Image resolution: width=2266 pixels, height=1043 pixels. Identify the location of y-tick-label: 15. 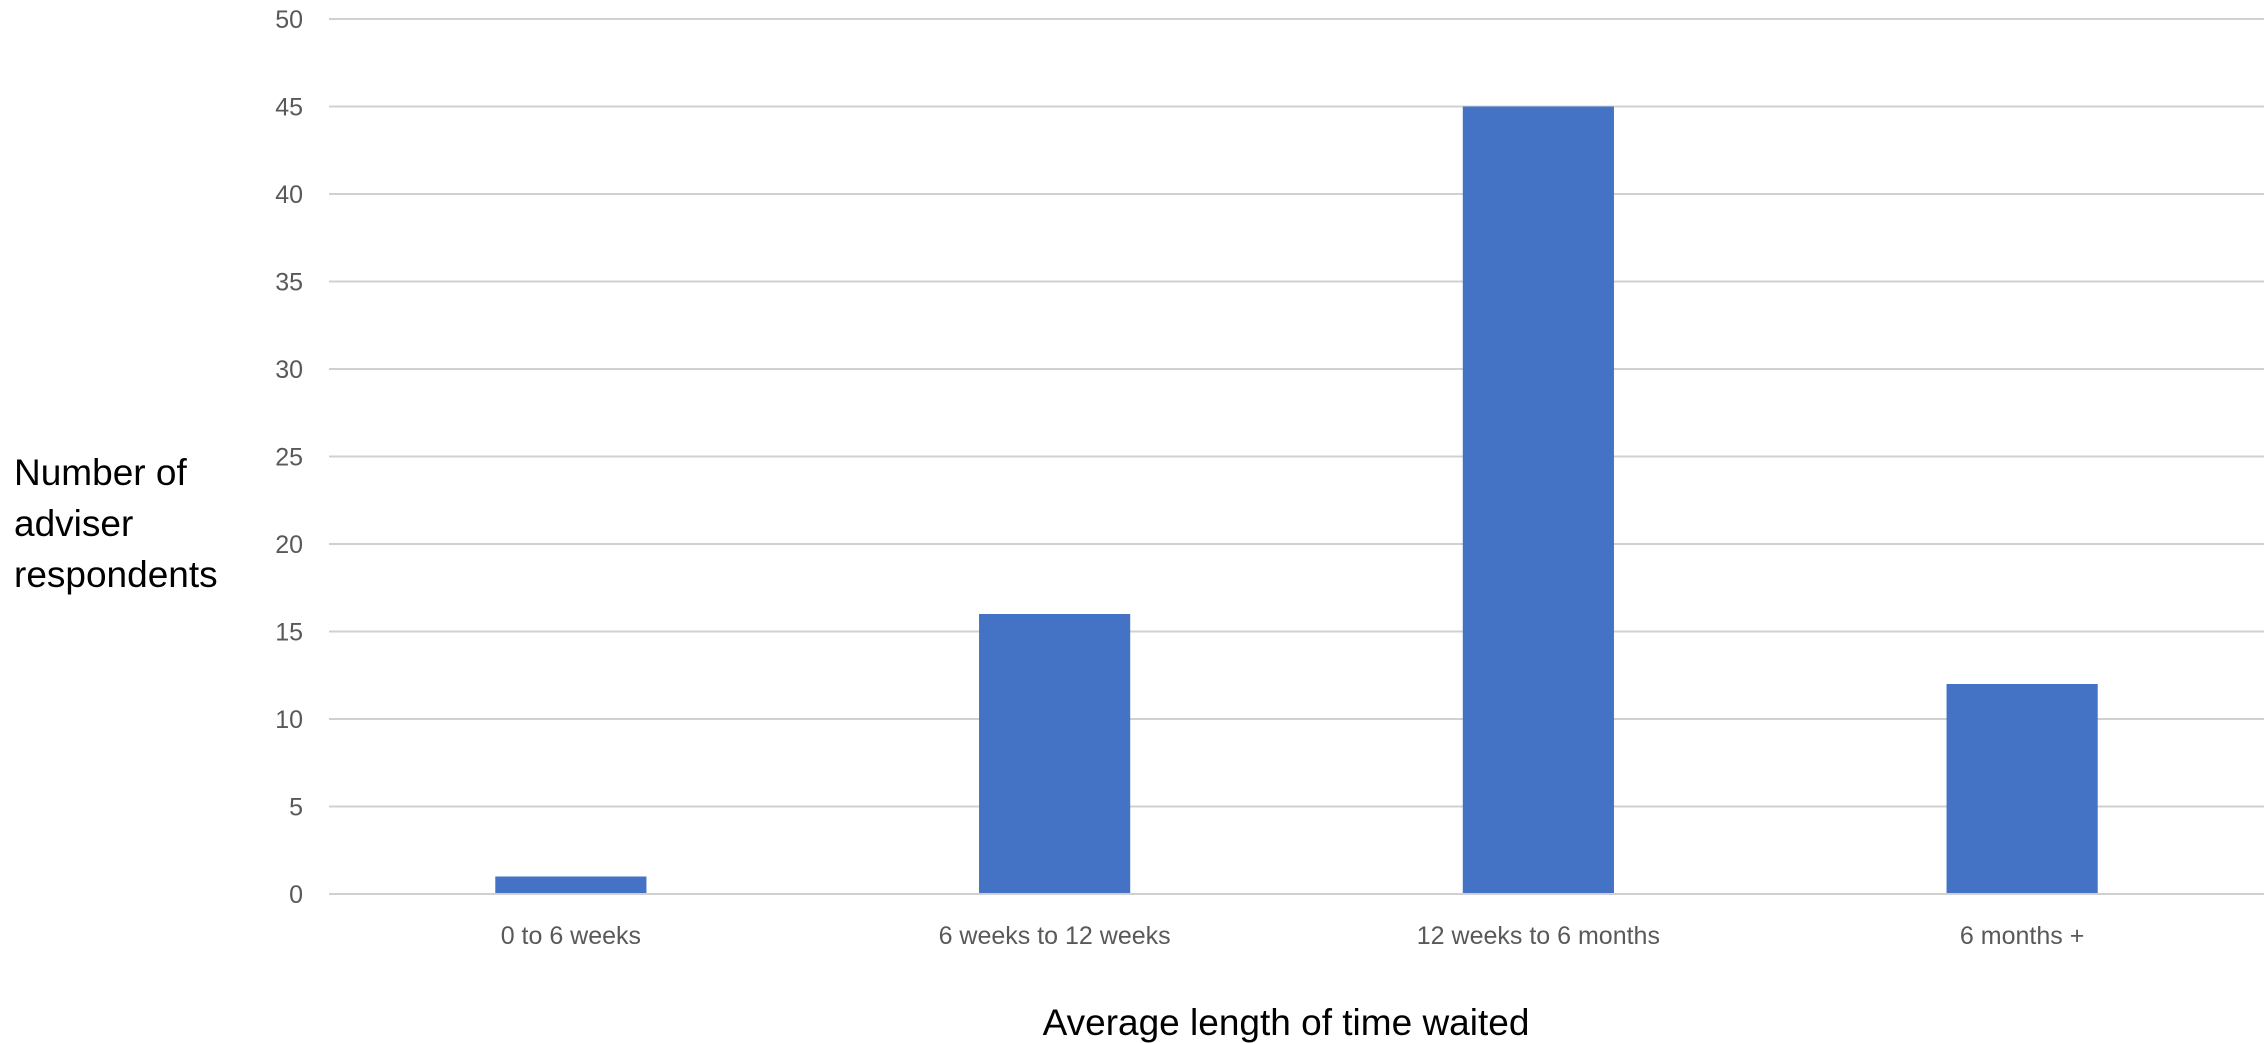
(289, 633).